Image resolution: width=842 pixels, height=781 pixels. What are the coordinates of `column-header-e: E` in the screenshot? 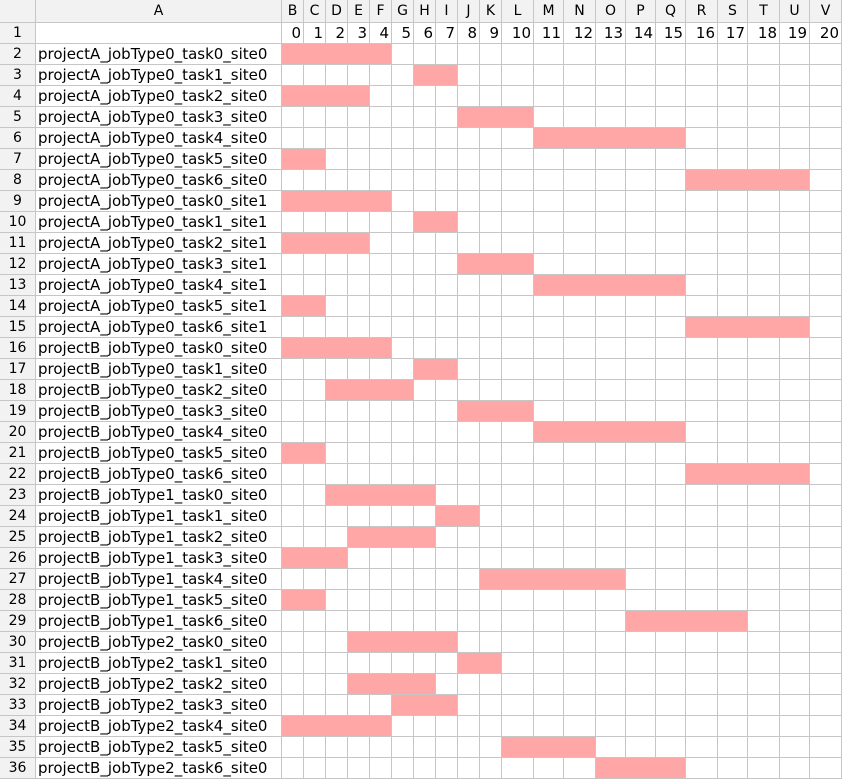 It's located at (359, 11).